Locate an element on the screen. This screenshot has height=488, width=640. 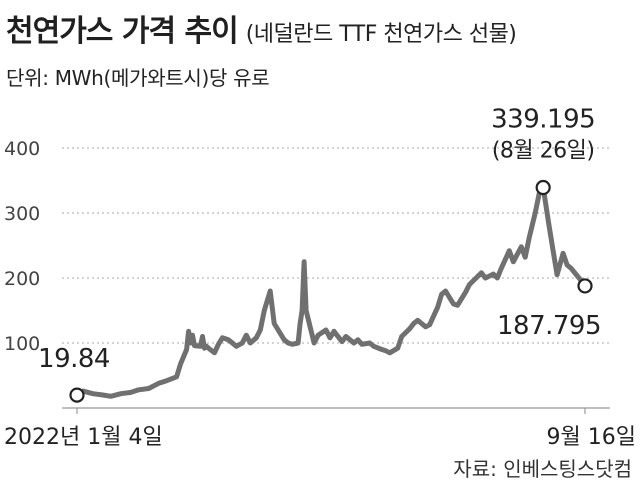
annotation-value-start: 19.84 is located at coordinates (74, 359).